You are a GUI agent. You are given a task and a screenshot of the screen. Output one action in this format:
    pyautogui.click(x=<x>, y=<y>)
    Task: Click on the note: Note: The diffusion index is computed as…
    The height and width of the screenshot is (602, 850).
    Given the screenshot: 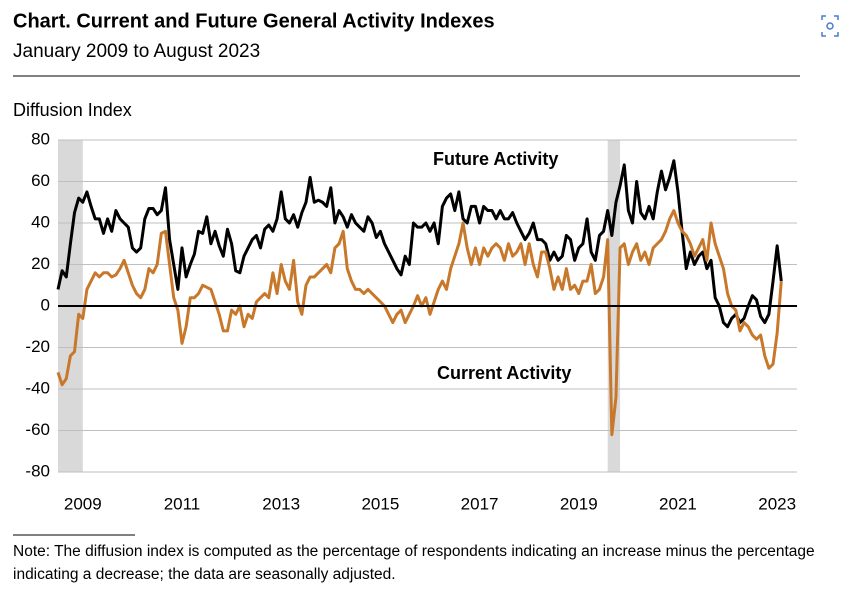 What is the action you would take?
    pyautogui.click(x=414, y=563)
    